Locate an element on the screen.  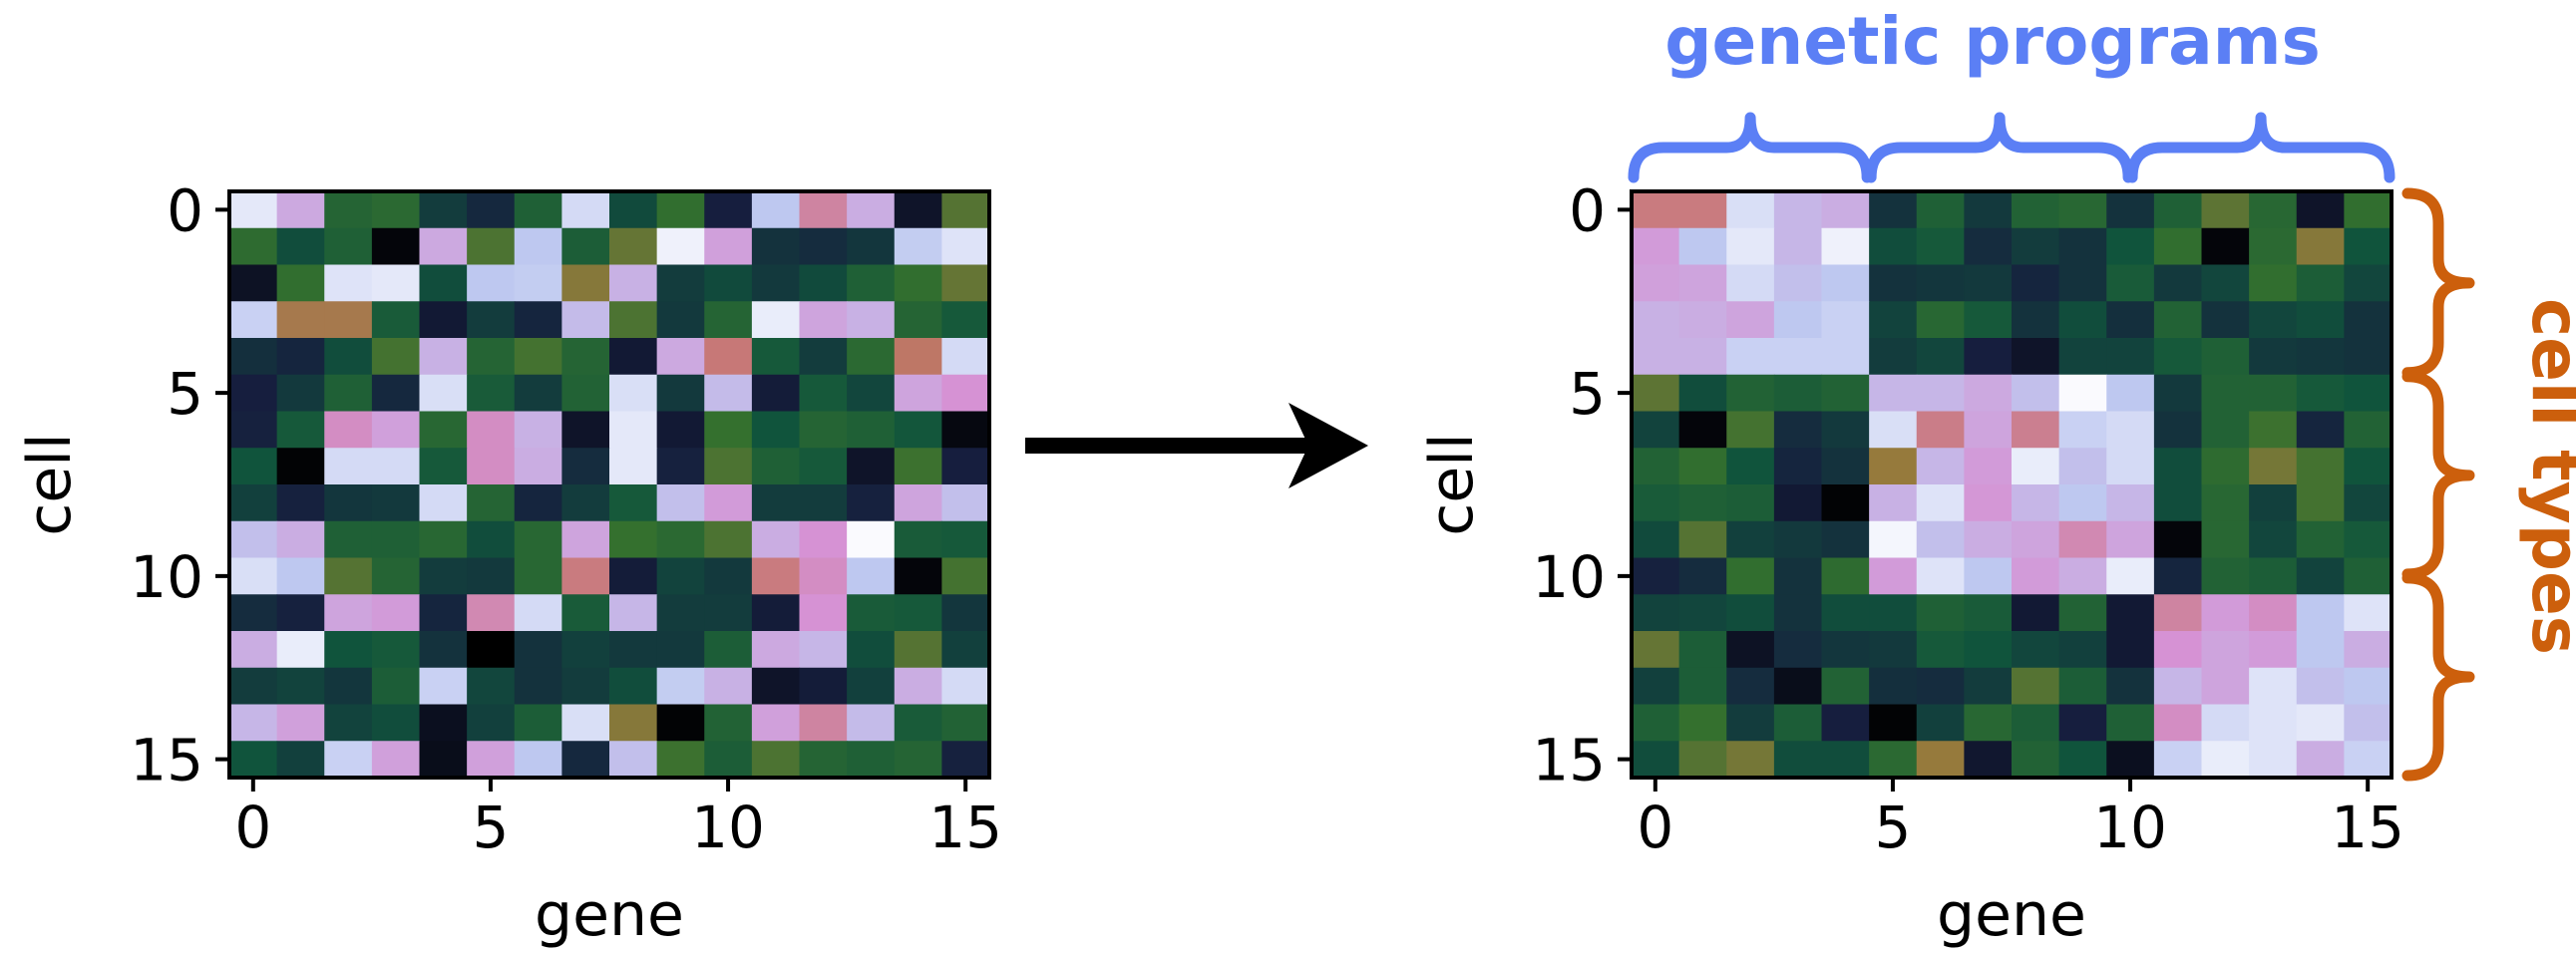
heatmap-left-ylabel: cell is located at coordinates (50, 484).